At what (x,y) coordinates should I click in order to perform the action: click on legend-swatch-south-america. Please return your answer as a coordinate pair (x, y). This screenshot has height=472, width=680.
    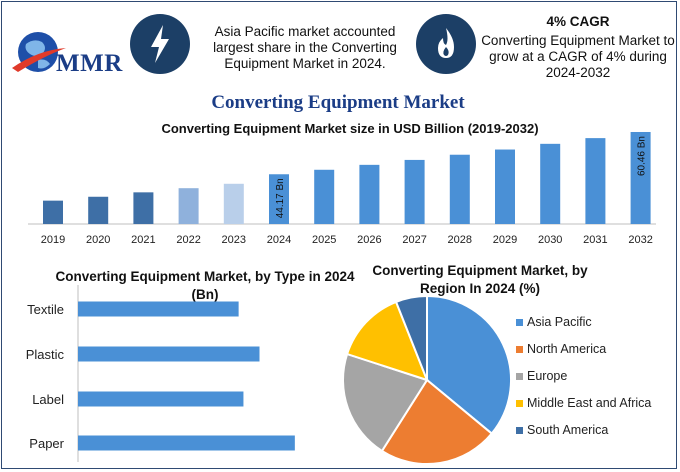
    Looking at the image, I should click on (519, 430).